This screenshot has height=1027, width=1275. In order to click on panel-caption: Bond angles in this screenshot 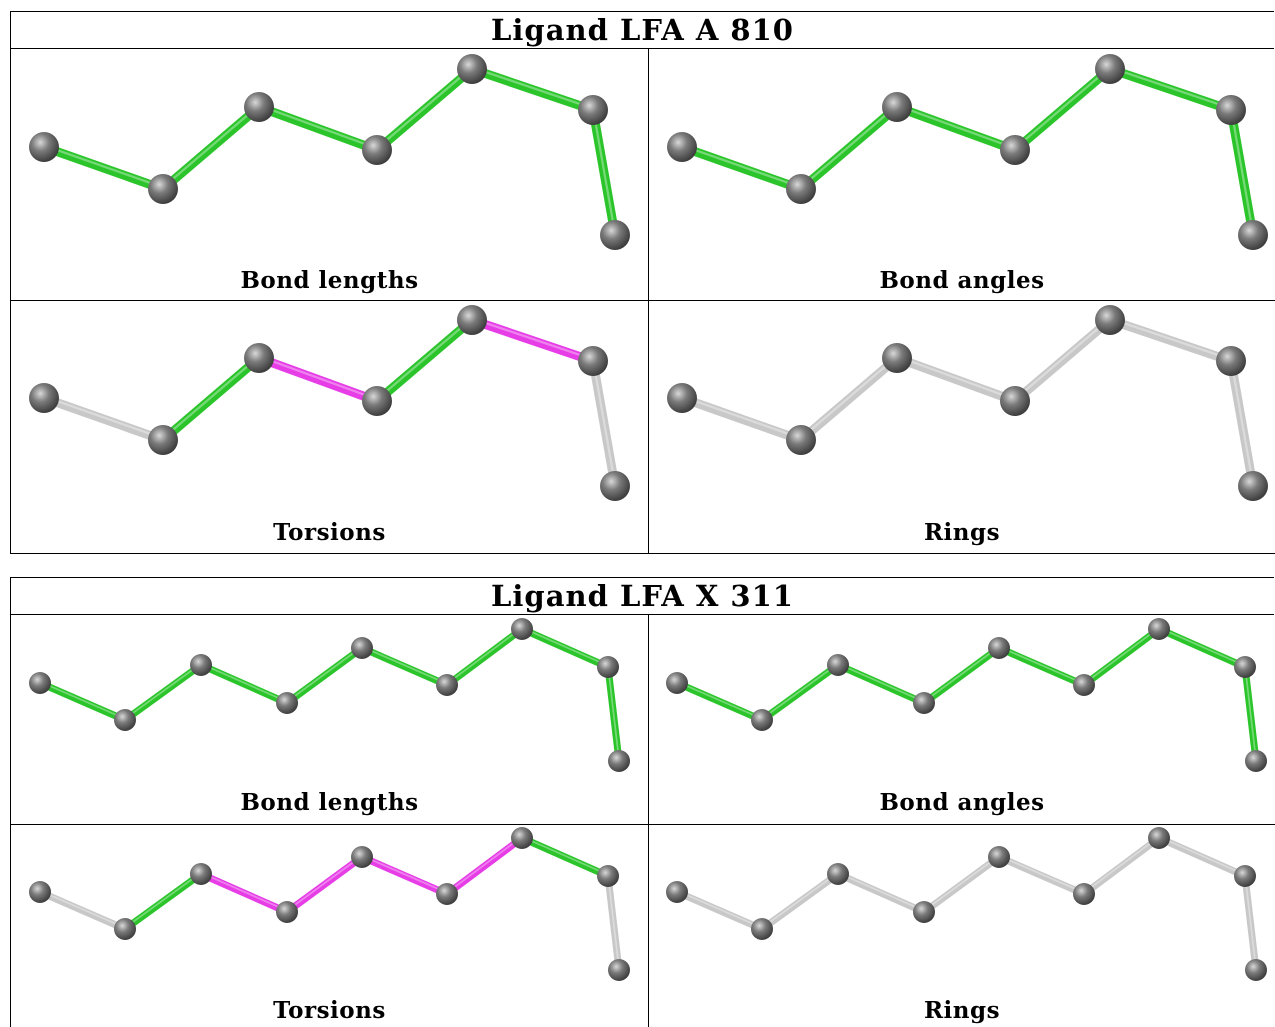, I will do `click(962, 280)`.